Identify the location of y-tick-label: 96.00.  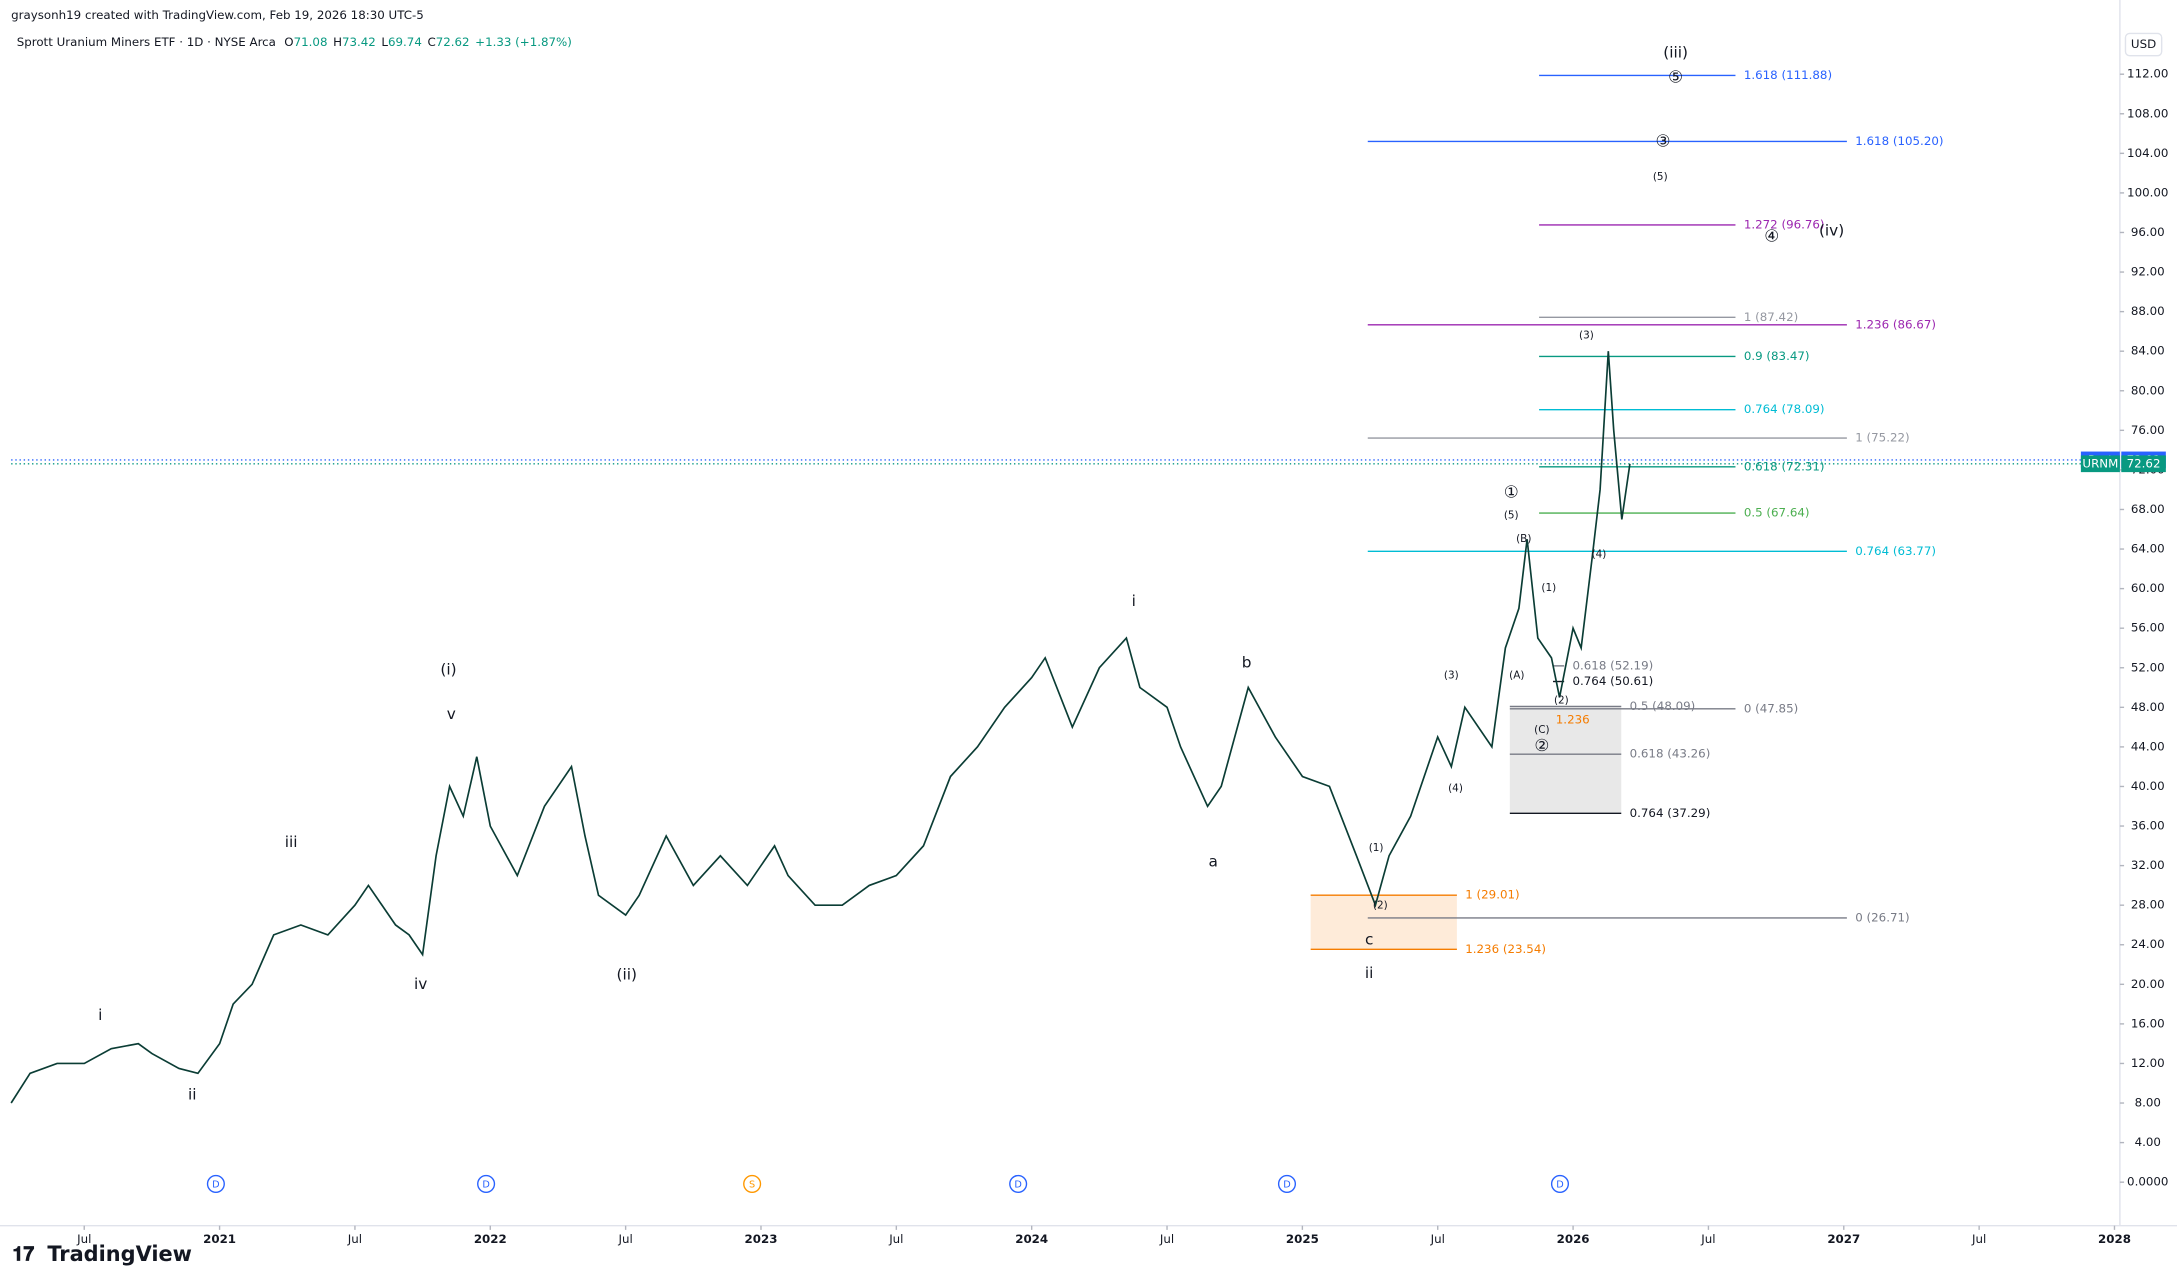
(2148, 232).